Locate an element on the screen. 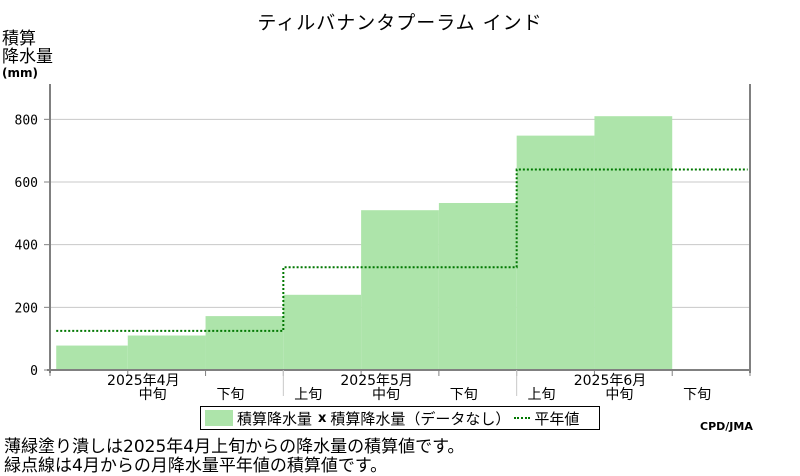 This screenshot has width=800, height=476. x-tick-label-8: 下旬 is located at coordinates (697, 395).